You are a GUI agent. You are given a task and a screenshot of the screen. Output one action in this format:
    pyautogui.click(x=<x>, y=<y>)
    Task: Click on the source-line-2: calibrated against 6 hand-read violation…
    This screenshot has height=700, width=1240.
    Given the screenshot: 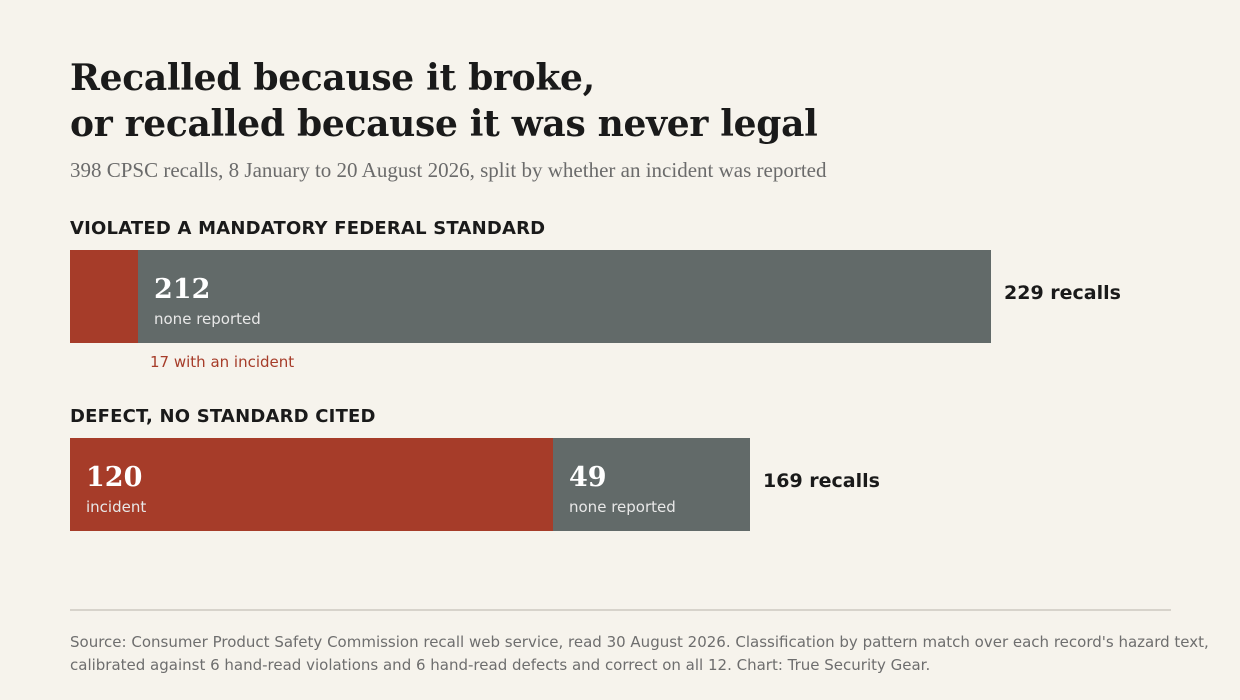 What is the action you would take?
    pyautogui.click(x=500, y=665)
    